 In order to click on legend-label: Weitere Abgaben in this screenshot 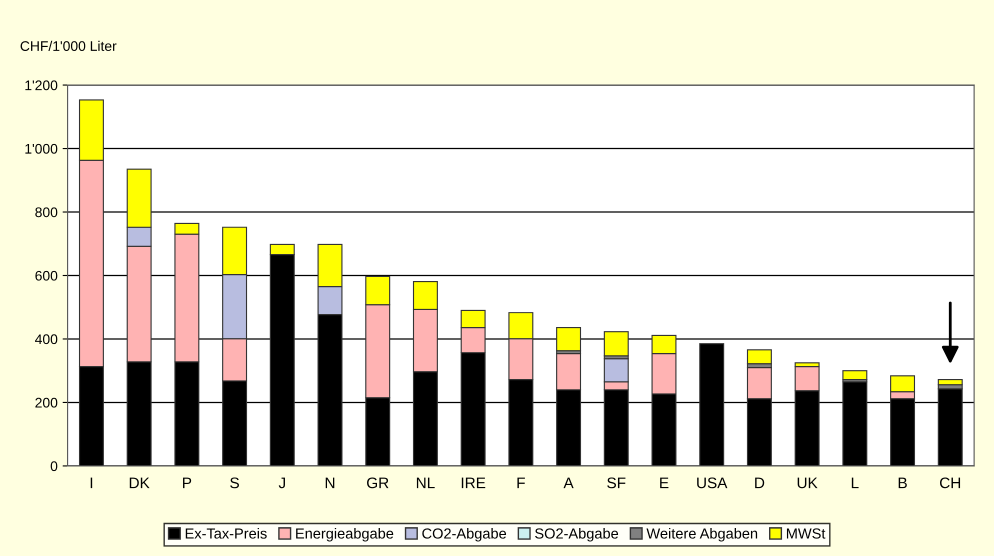, I will do `click(702, 535)`.